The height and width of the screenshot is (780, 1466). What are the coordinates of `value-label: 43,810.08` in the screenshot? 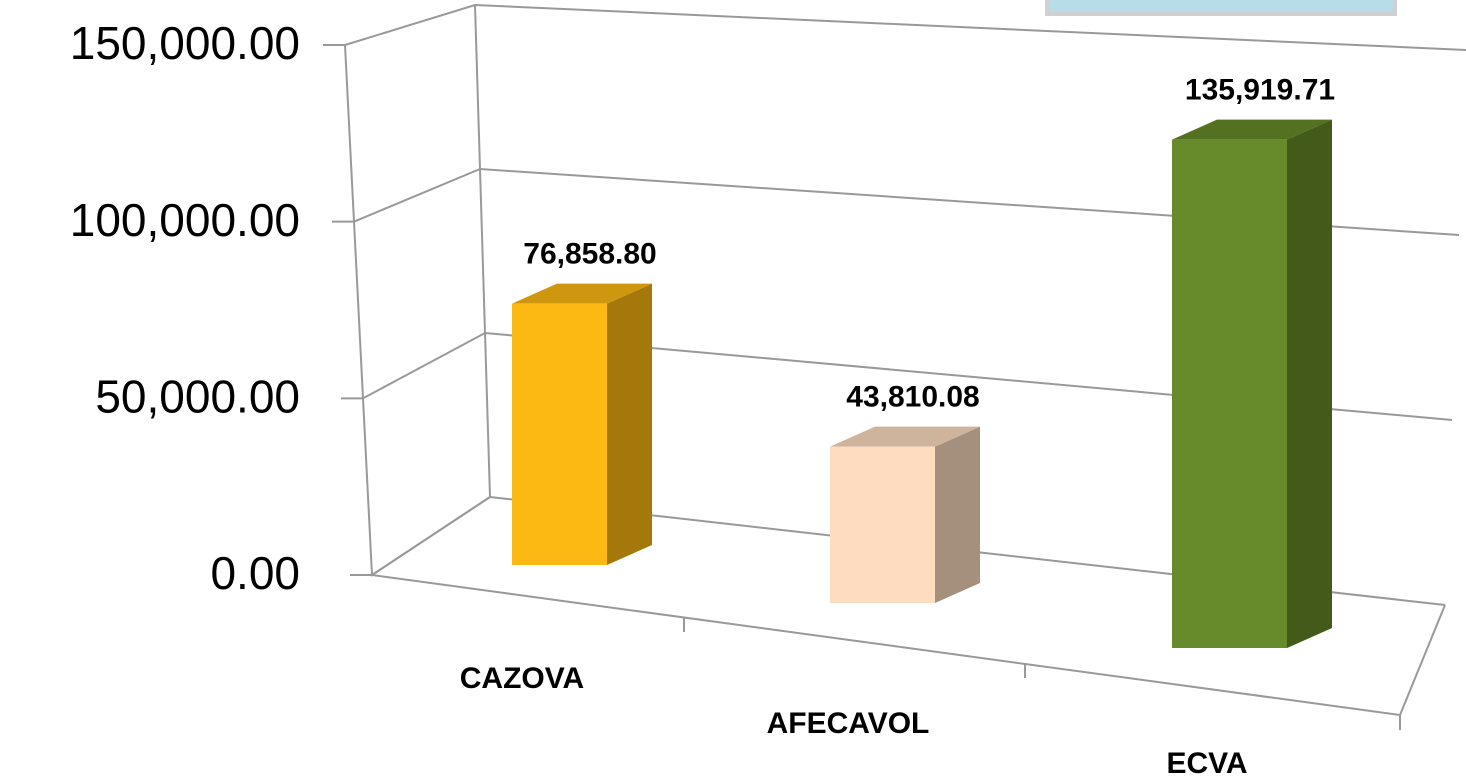 It's located at (912, 397).